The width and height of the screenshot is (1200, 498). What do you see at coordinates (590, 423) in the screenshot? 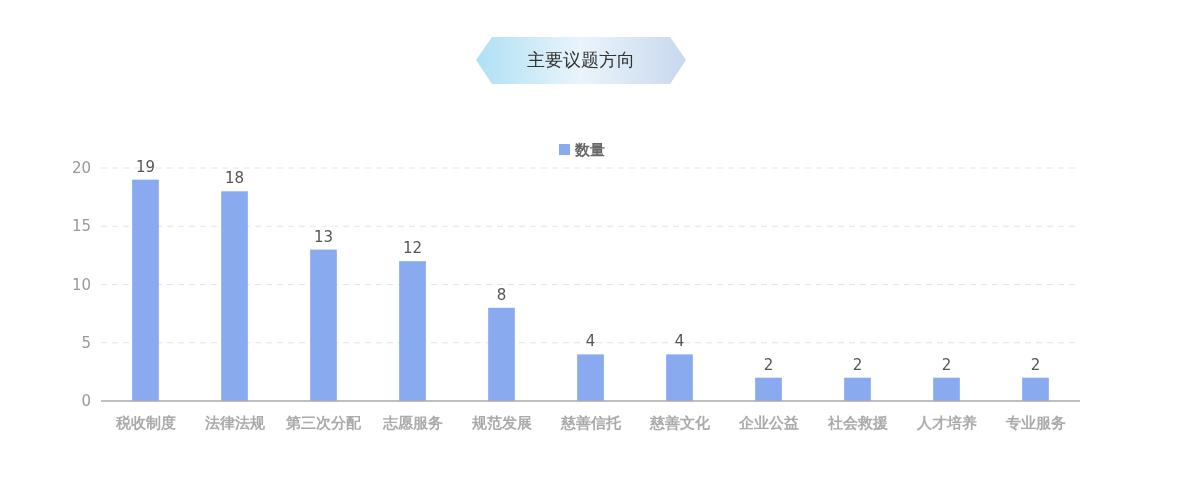
I see `x-tick-label: 慈善信托` at bounding box center [590, 423].